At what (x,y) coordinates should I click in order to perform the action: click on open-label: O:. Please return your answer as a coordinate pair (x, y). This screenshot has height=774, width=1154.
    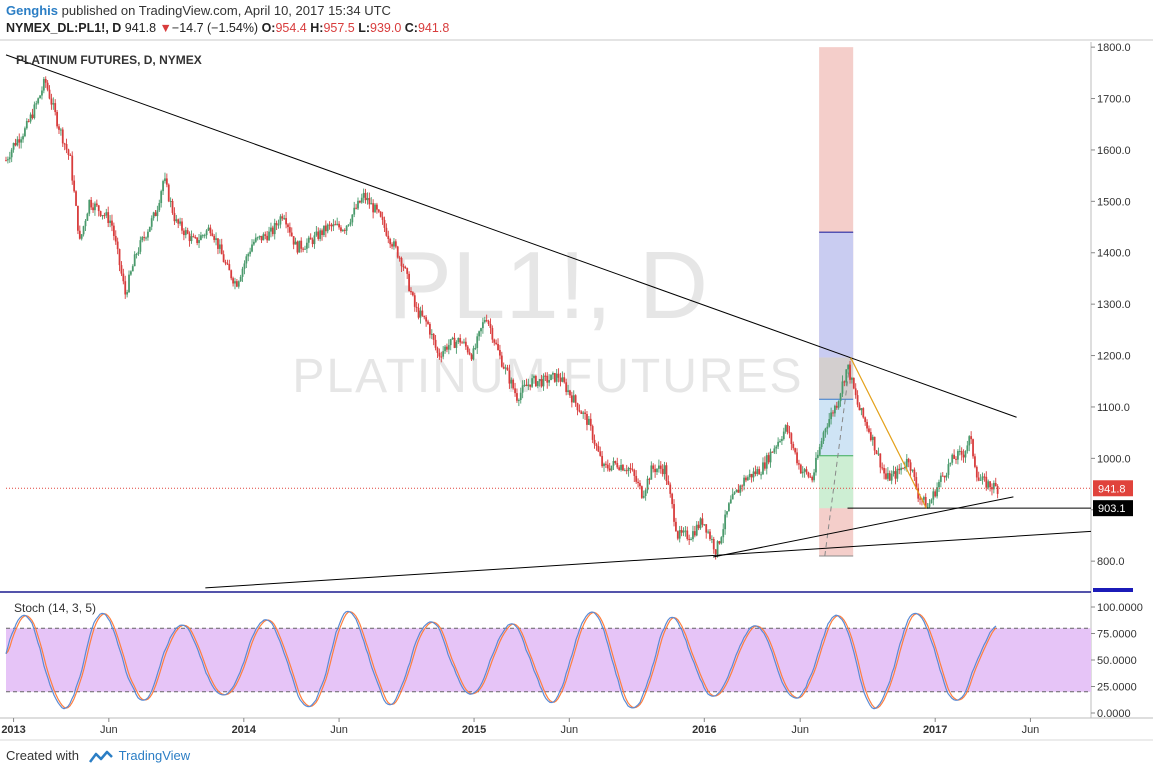
    Looking at the image, I should click on (268, 28).